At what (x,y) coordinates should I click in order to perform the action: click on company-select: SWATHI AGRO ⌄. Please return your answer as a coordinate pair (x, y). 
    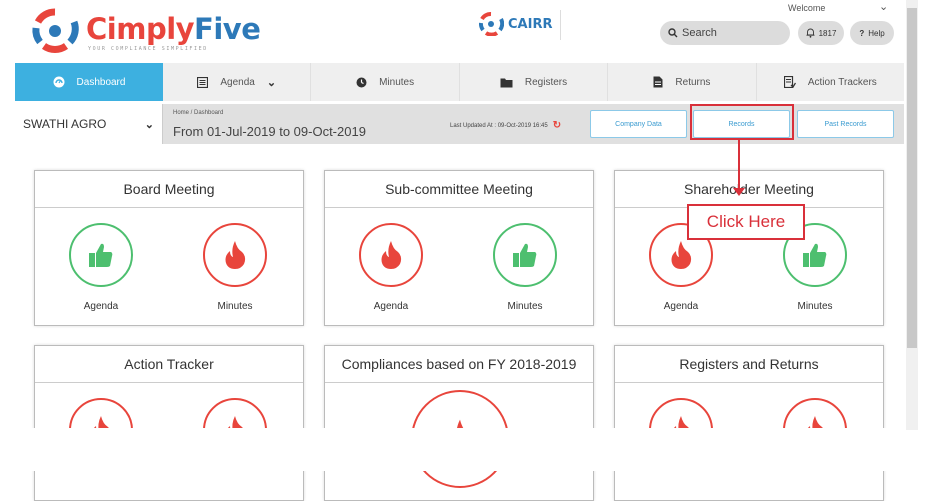
    Looking at the image, I should click on (89, 124).